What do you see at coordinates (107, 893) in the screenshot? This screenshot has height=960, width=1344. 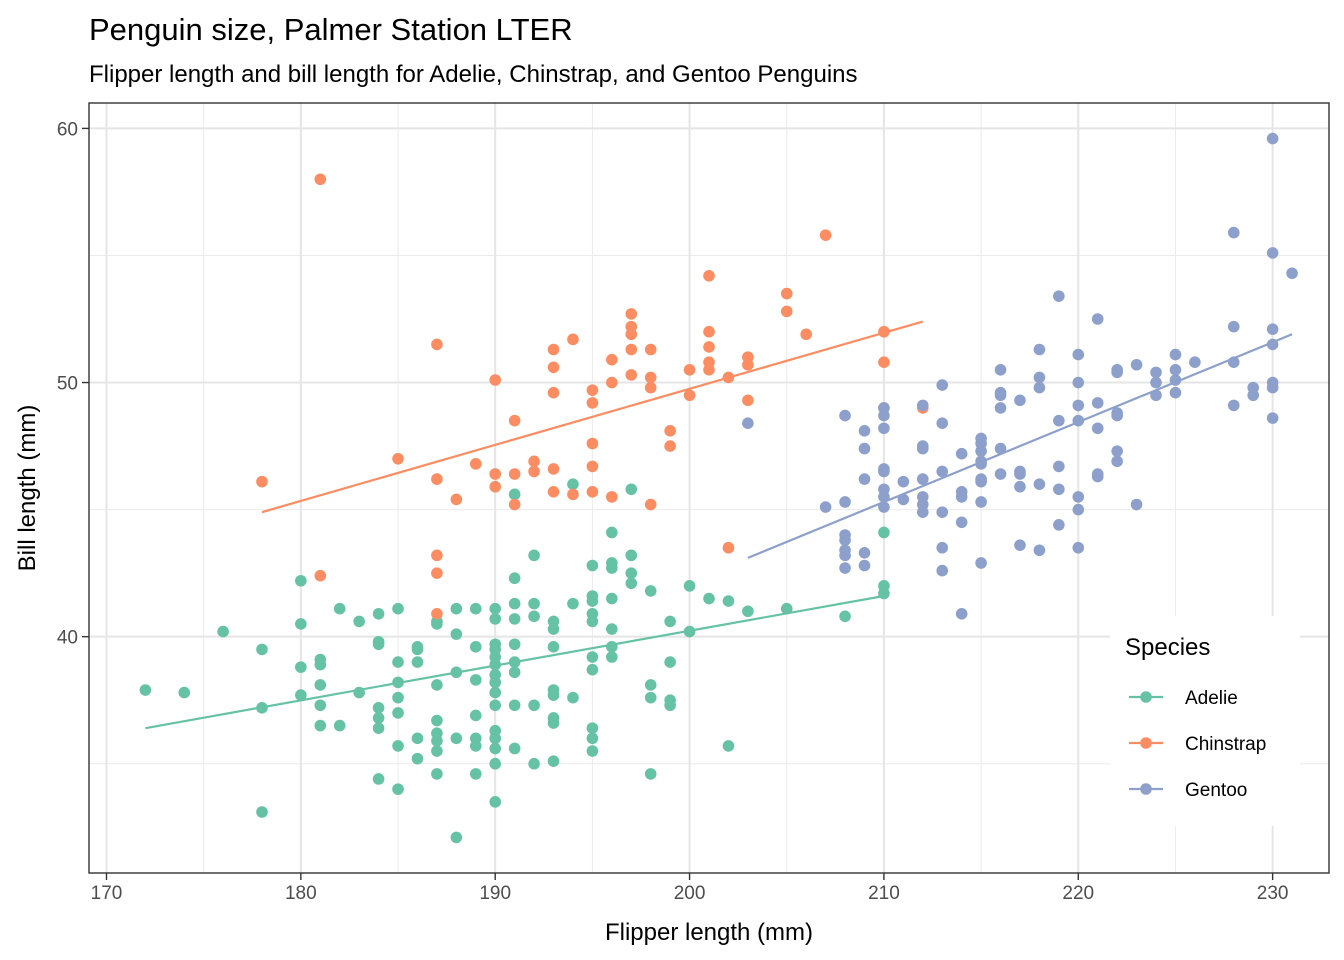 I see `x-tick-label: 170` at bounding box center [107, 893].